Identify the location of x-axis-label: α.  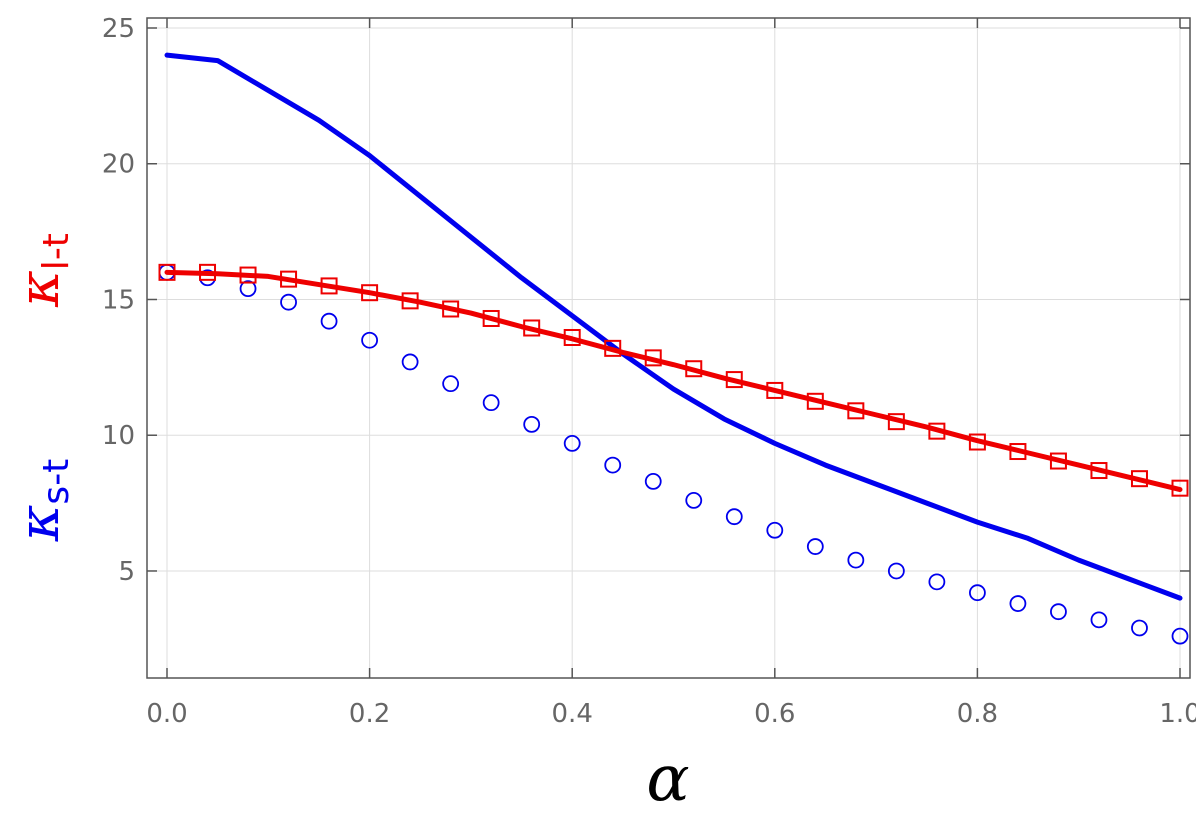
(667, 779).